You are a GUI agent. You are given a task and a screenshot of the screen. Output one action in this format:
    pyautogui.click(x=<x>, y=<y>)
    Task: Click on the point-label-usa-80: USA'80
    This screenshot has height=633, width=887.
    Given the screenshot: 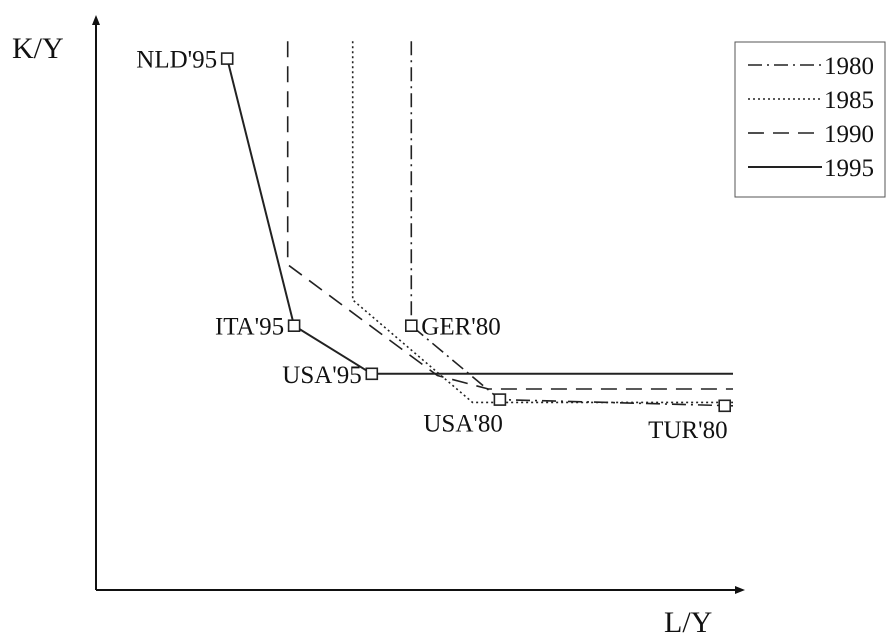 What is the action you would take?
    pyautogui.click(x=463, y=424)
    